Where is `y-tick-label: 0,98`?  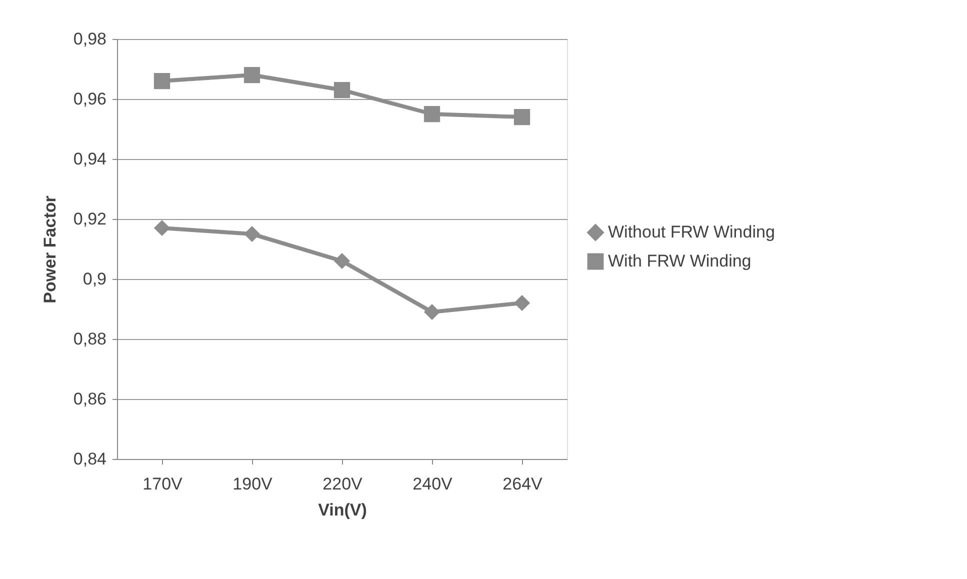
y-tick-label: 0,98 is located at coordinates (89, 39).